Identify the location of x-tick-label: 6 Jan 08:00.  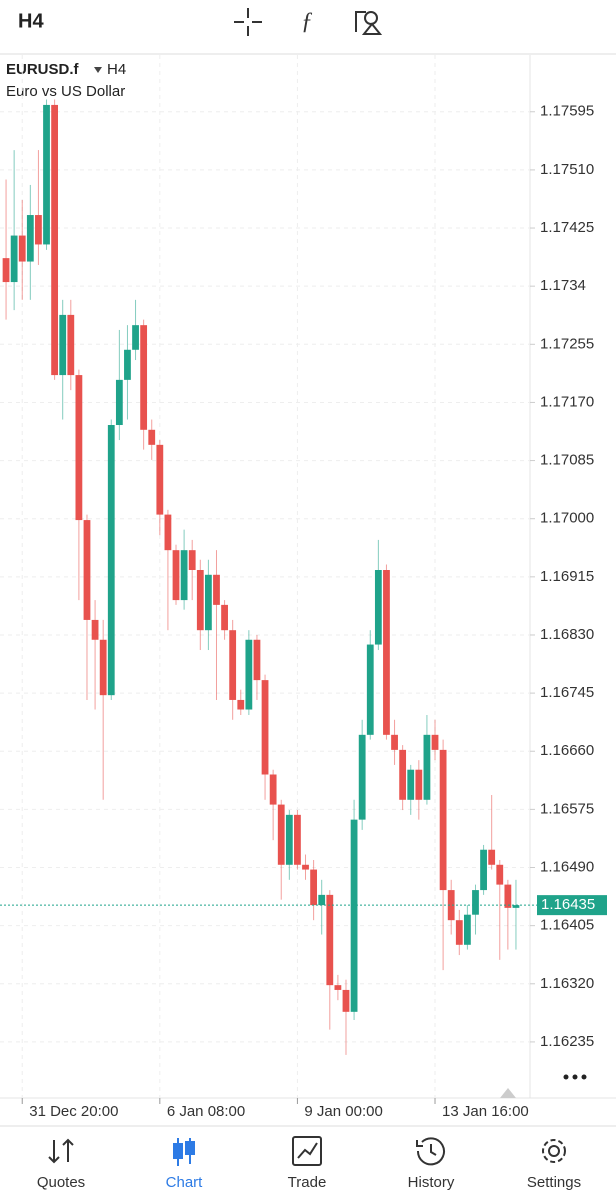
(206, 1111).